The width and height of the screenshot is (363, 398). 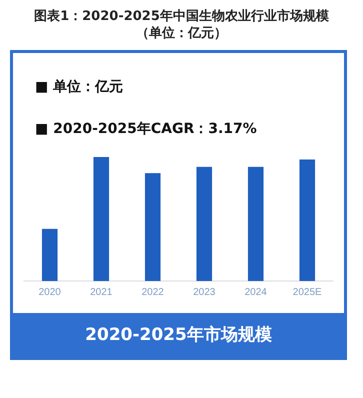 What do you see at coordinates (178, 335) in the screenshot?
I see `x-axis-title: 2020-2025年市场规模` at bounding box center [178, 335].